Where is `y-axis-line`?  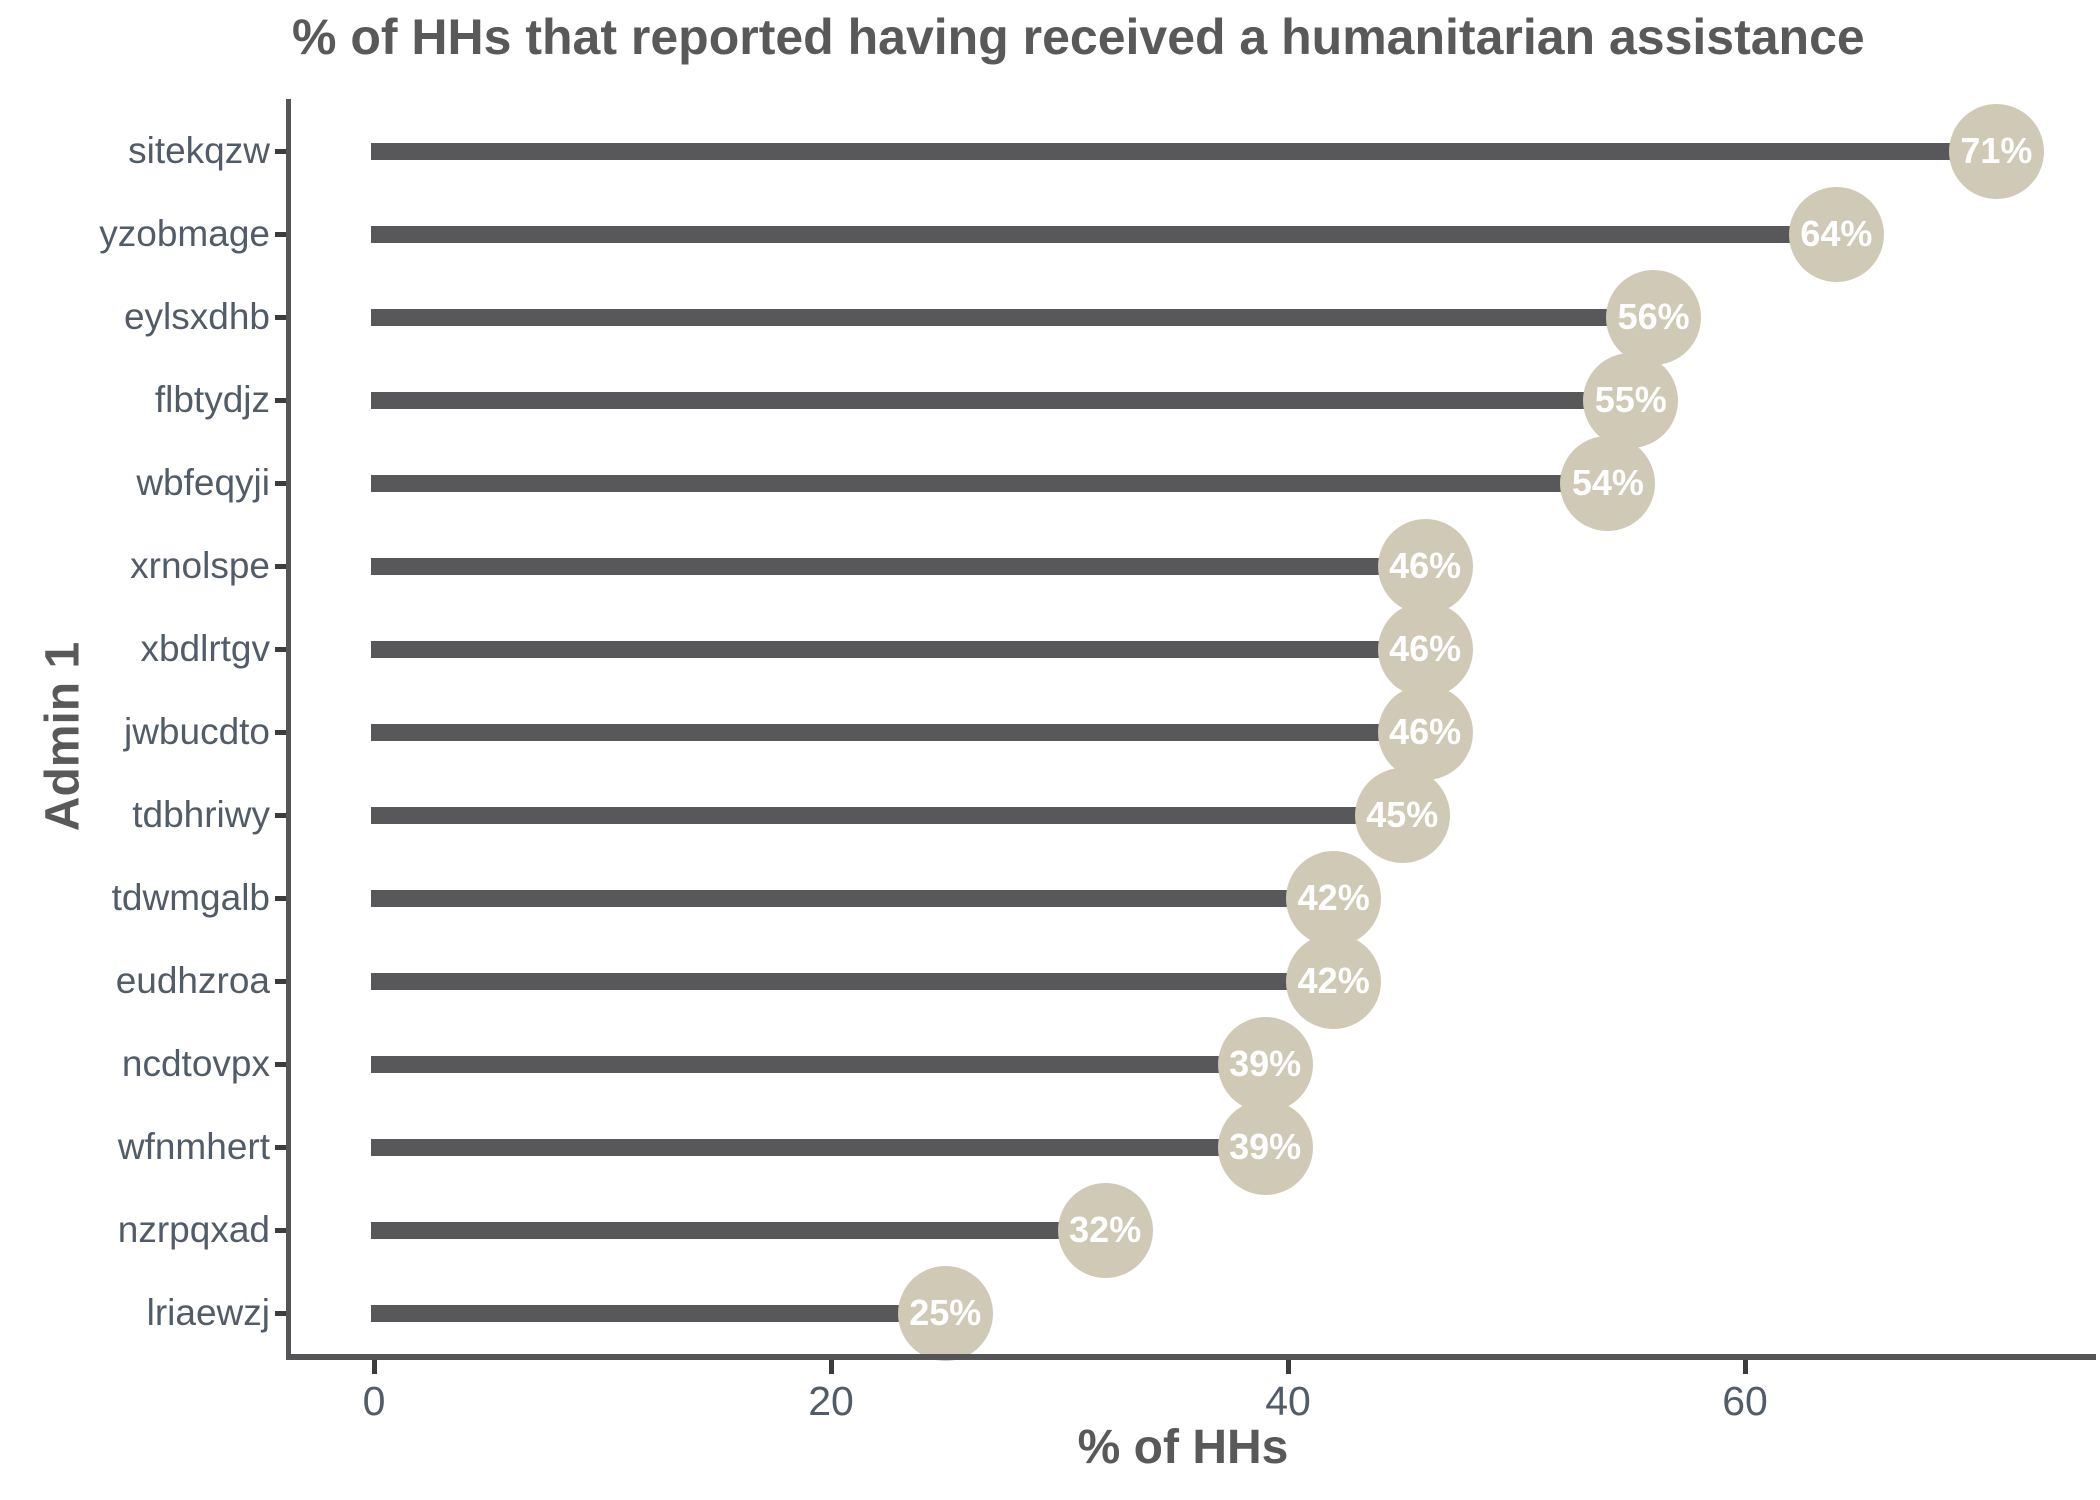 y-axis-line is located at coordinates (288, 729).